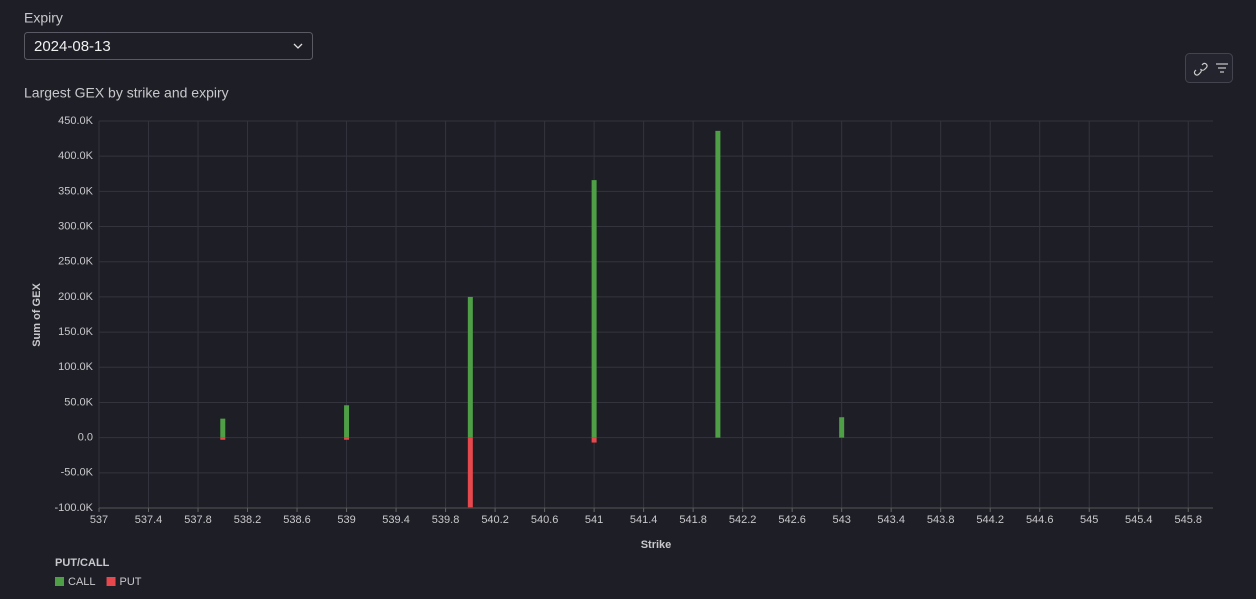 Image resolution: width=1256 pixels, height=599 pixels. What do you see at coordinates (1139, 520) in the screenshot?
I see `x-tick-label: 545.4` at bounding box center [1139, 520].